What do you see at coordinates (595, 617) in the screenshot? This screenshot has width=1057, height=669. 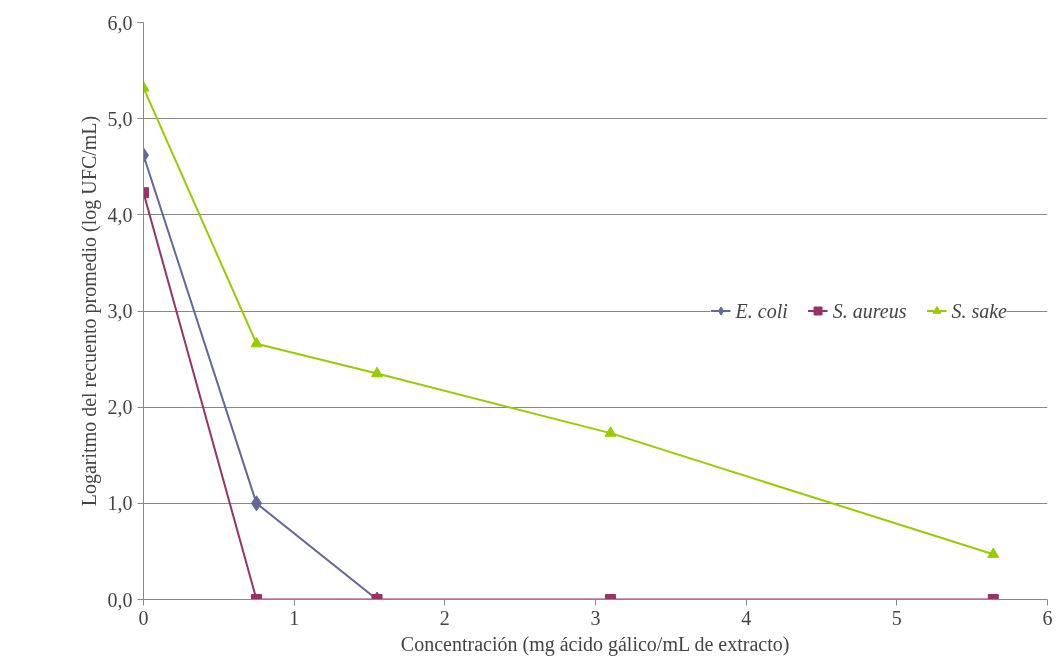 I see `x-tick-label: 3` at bounding box center [595, 617].